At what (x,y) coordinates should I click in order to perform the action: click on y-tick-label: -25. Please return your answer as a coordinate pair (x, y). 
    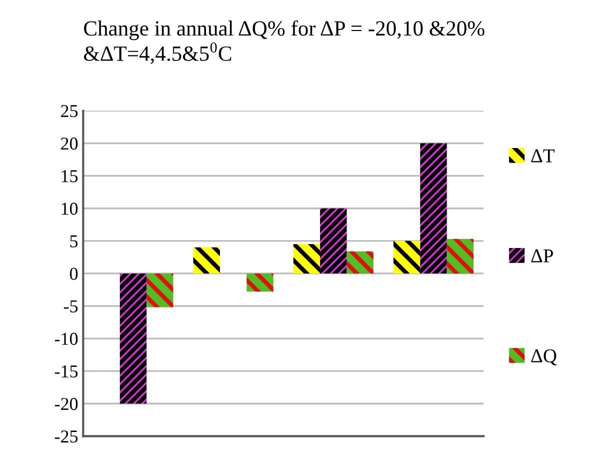
    Looking at the image, I should click on (66, 436).